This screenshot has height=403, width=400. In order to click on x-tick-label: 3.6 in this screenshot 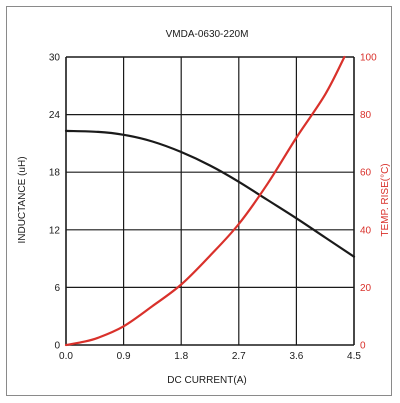, I will do `click(296, 356)`.